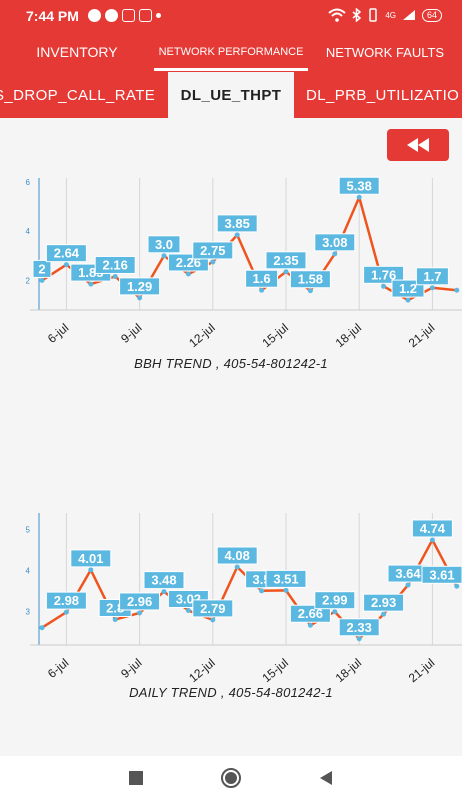  Describe the element at coordinates (78, 95) in the screenshot. I see `tab-drop-call-rate: S_DROP_CALL_RATE` at that location.